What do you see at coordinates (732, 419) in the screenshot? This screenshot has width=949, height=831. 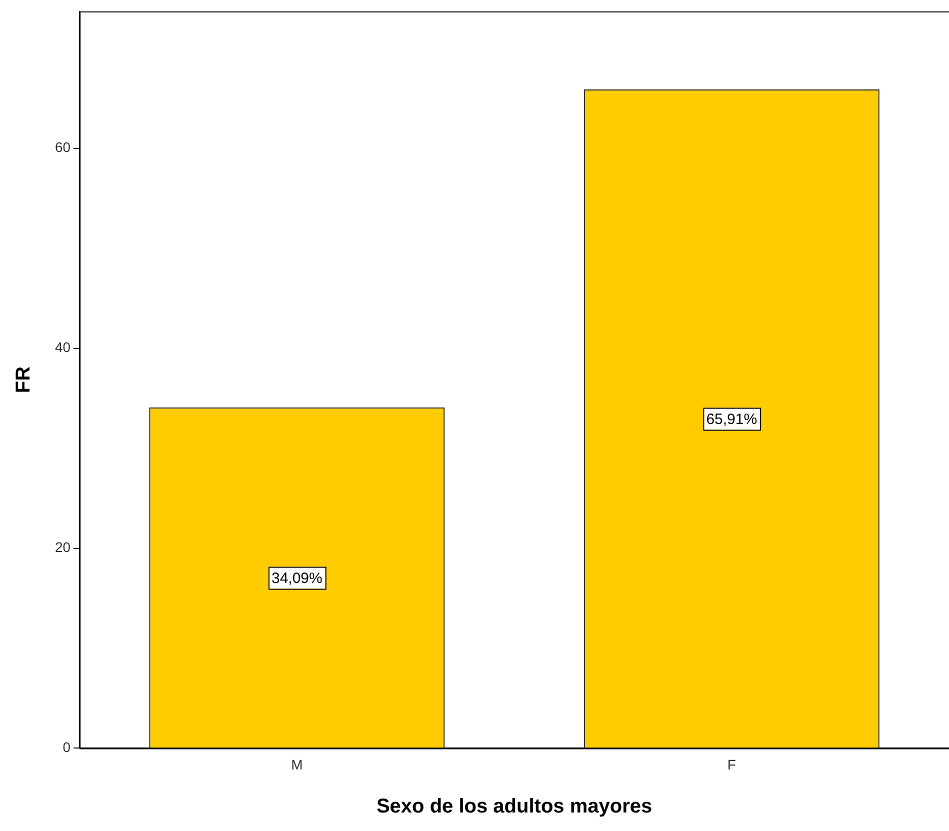 I see `data-label: 65,91%` at bounding box center [732, 419].